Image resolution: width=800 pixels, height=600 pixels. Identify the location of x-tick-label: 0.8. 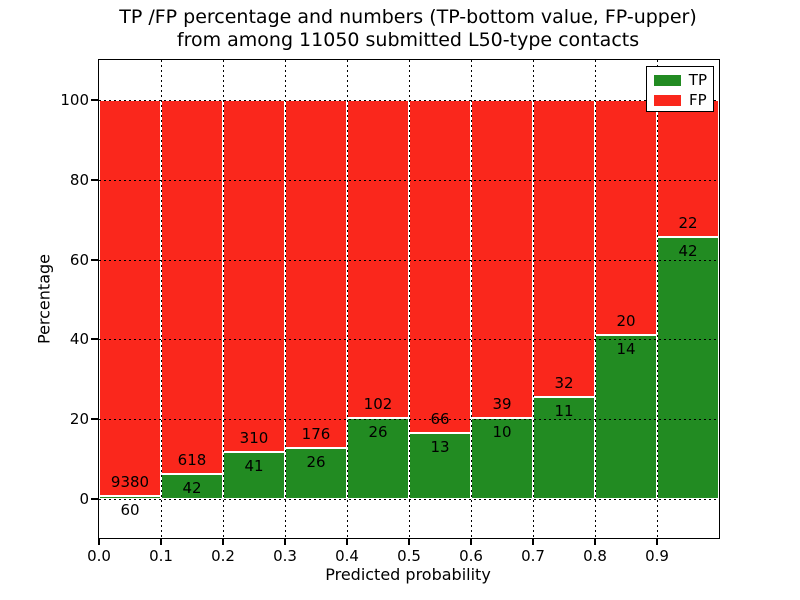
(595, 556).